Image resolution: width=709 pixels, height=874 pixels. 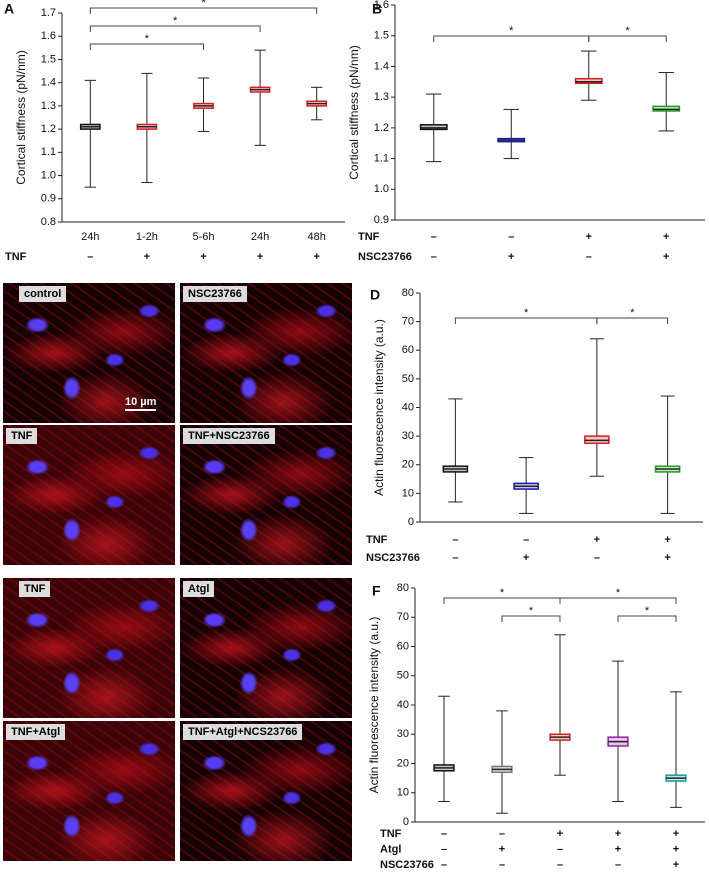 What do you see at coordinates (35, 589) in the screenshot?
I see `micro-label: TNF` at bounding box center [35, 589].